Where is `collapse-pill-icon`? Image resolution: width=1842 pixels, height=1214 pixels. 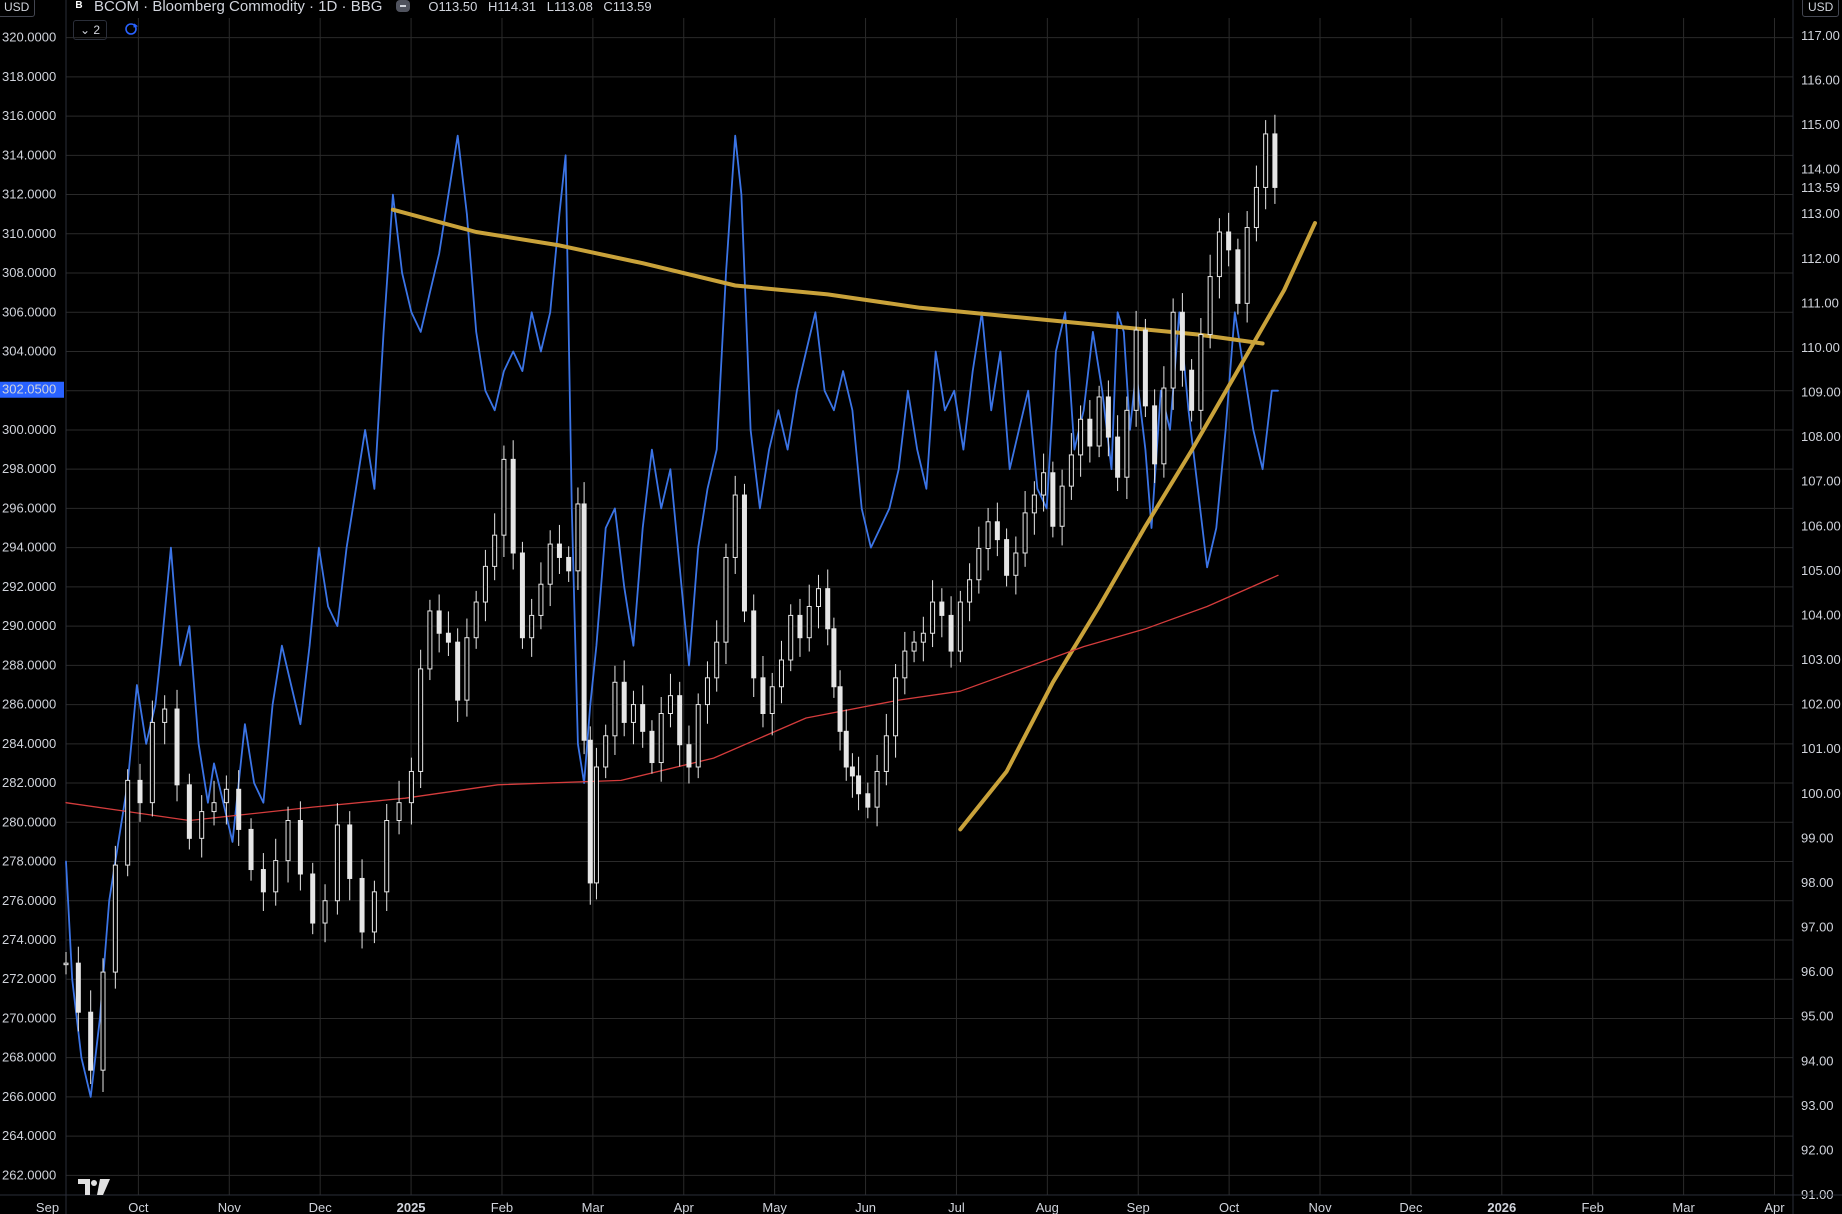
collapse-pill-icon is located at coordinates (403, 6).